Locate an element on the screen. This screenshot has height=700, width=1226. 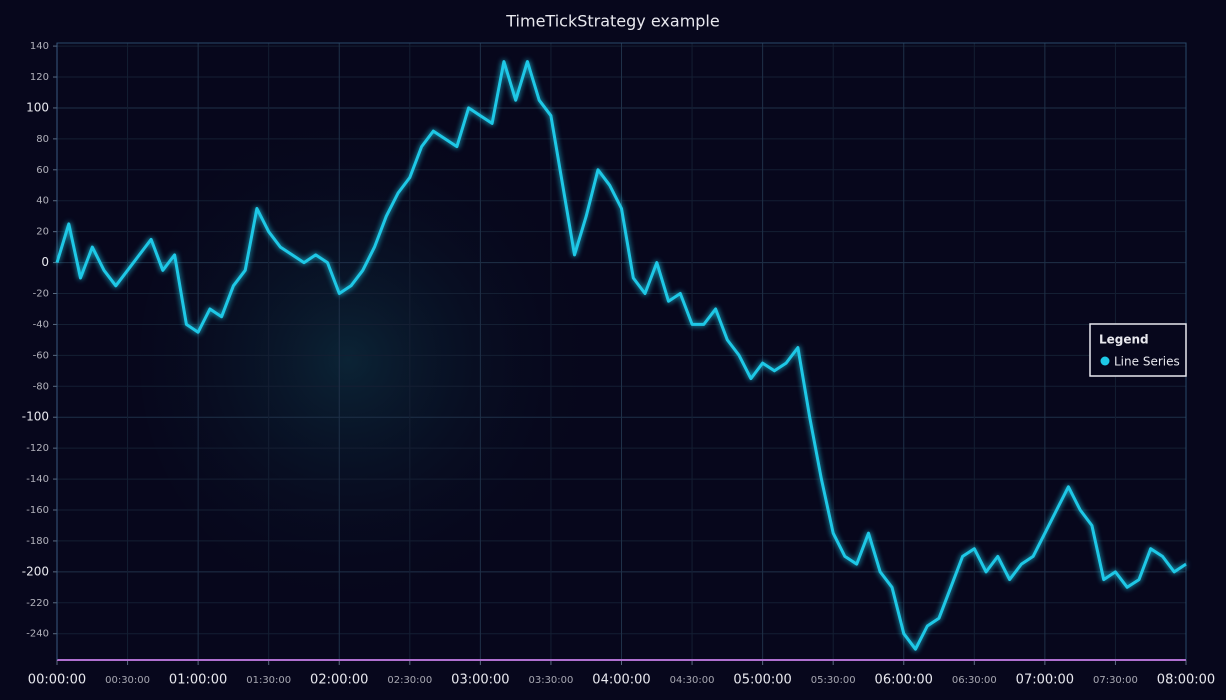
y-tick-label: -200 is located at coordinates (35, 571).